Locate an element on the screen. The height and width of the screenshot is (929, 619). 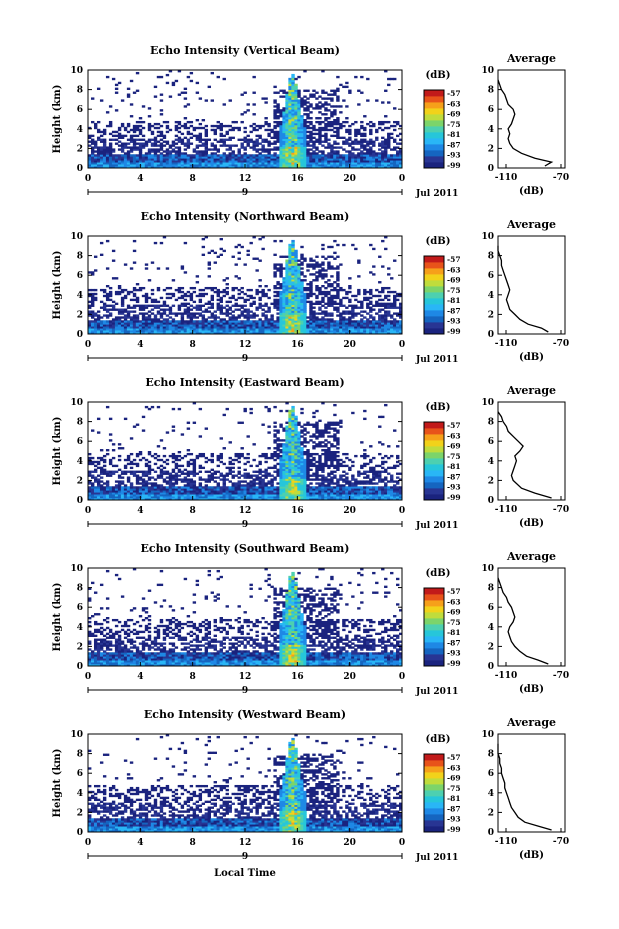
colorbar-swatch is located at coordinates (434, 313).